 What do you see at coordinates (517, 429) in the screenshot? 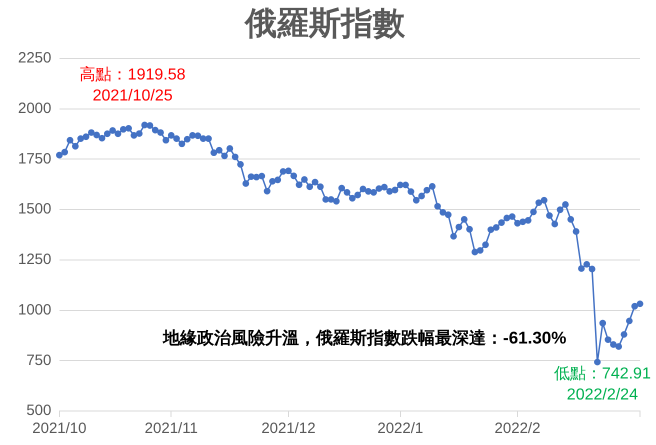
I see `x-tick-label: 2022/2` at bounding box center [517, 429].